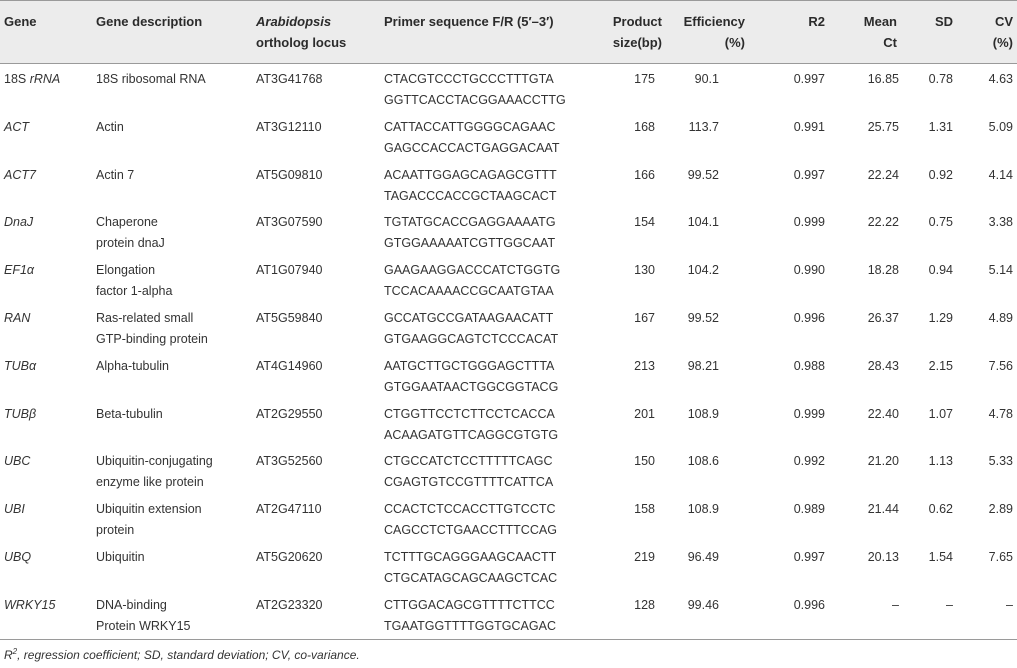 The height and width of the screenshot is (668, 1017). What do you see at coordinates (470, 126) in the screenshot?
I see `primer-forward: CATTACCATTGGGGCAGAAC` at bounding box center [470, 126].